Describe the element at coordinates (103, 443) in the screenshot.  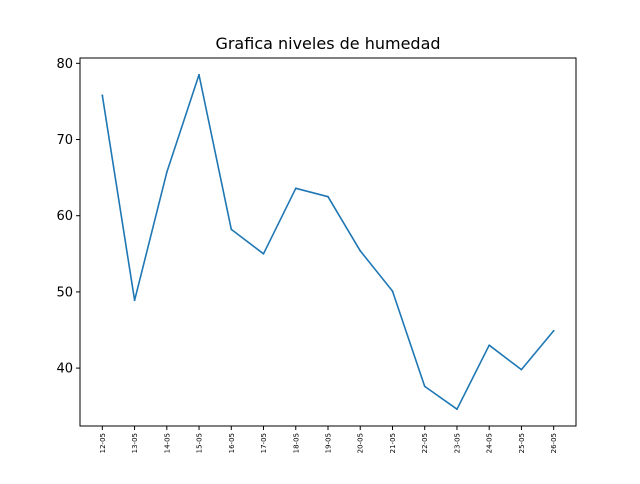
I see `x-tick-label: 12-05` at that location.